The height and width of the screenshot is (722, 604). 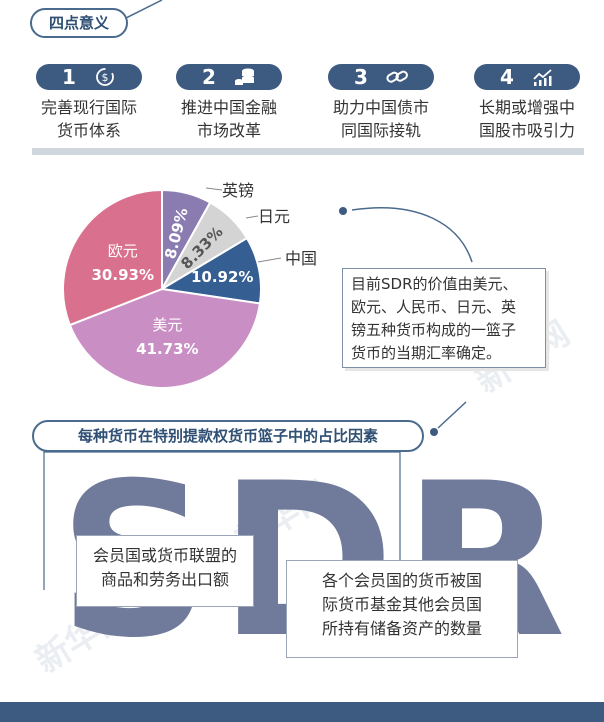 I want to click on slice-name-label: 中国, so click(x=301, y=258).